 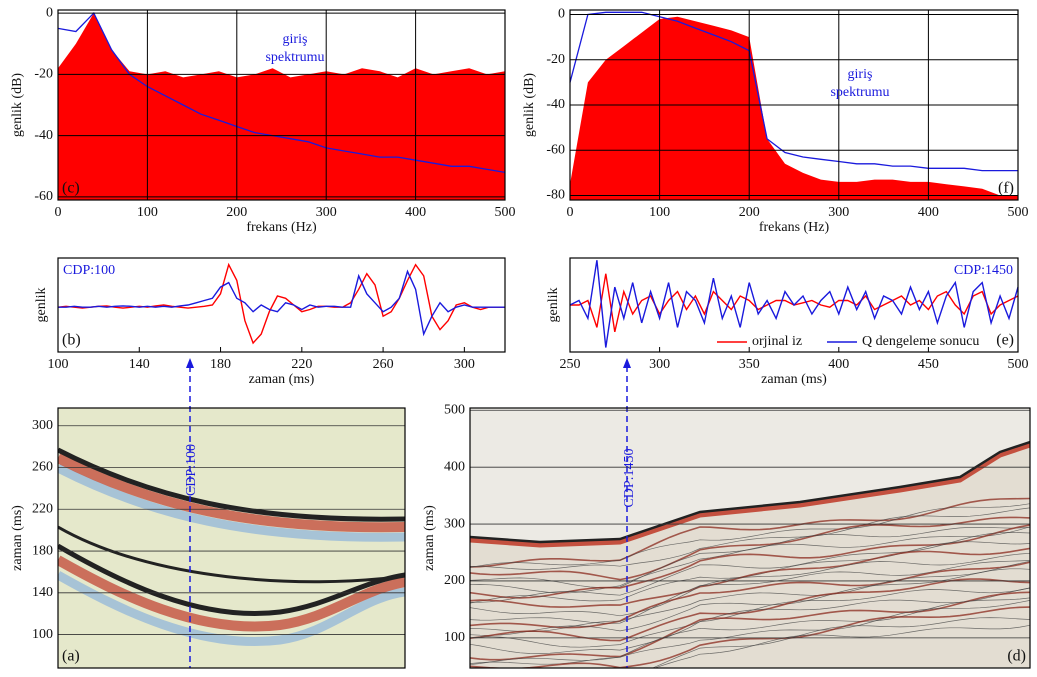 What do you see at coordinates (220, 364) in the screenshot?
I see `x-tick-label: 180` at bounding box center [220, 364].